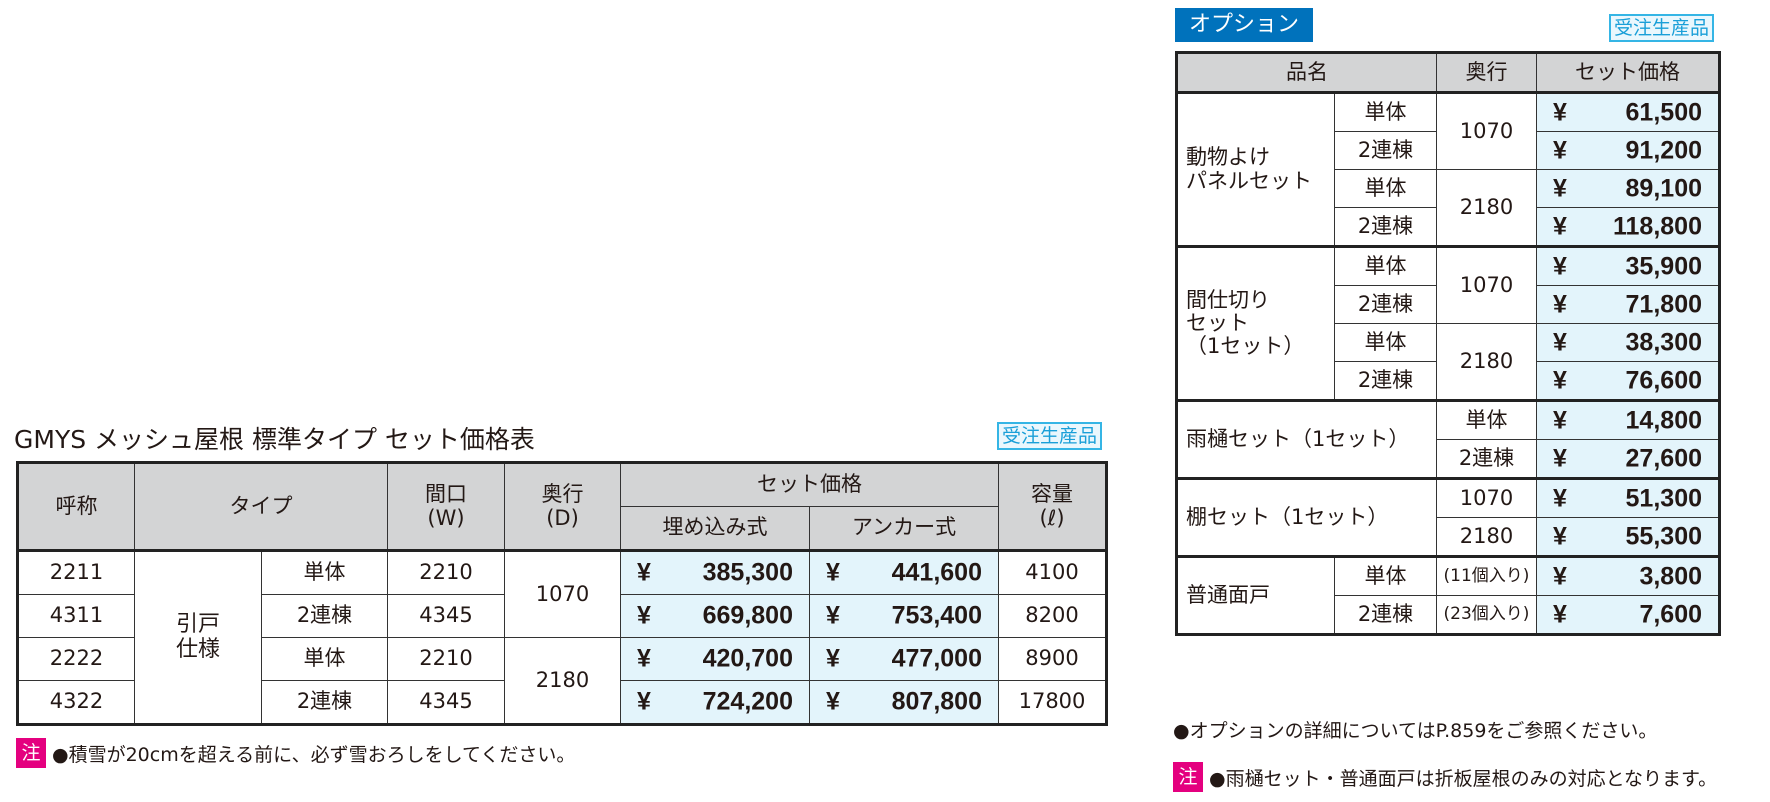 The height and width of the screenshot is (802, 1770). Describe the element at coordinates (562, 616) in the screenshot. I see `table-row: 4311 2連棟 4345 ¥669,800 ¥753,400 8200` at that location.